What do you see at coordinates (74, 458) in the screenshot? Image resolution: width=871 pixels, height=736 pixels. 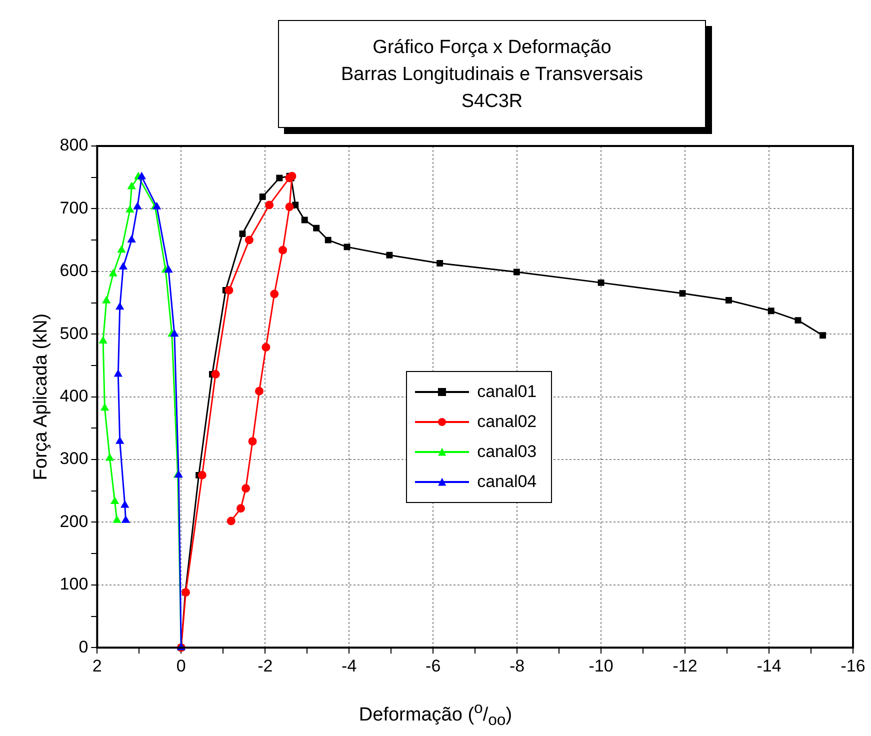 I see `y-tick-label: 300` at bounding box center [74, 458].